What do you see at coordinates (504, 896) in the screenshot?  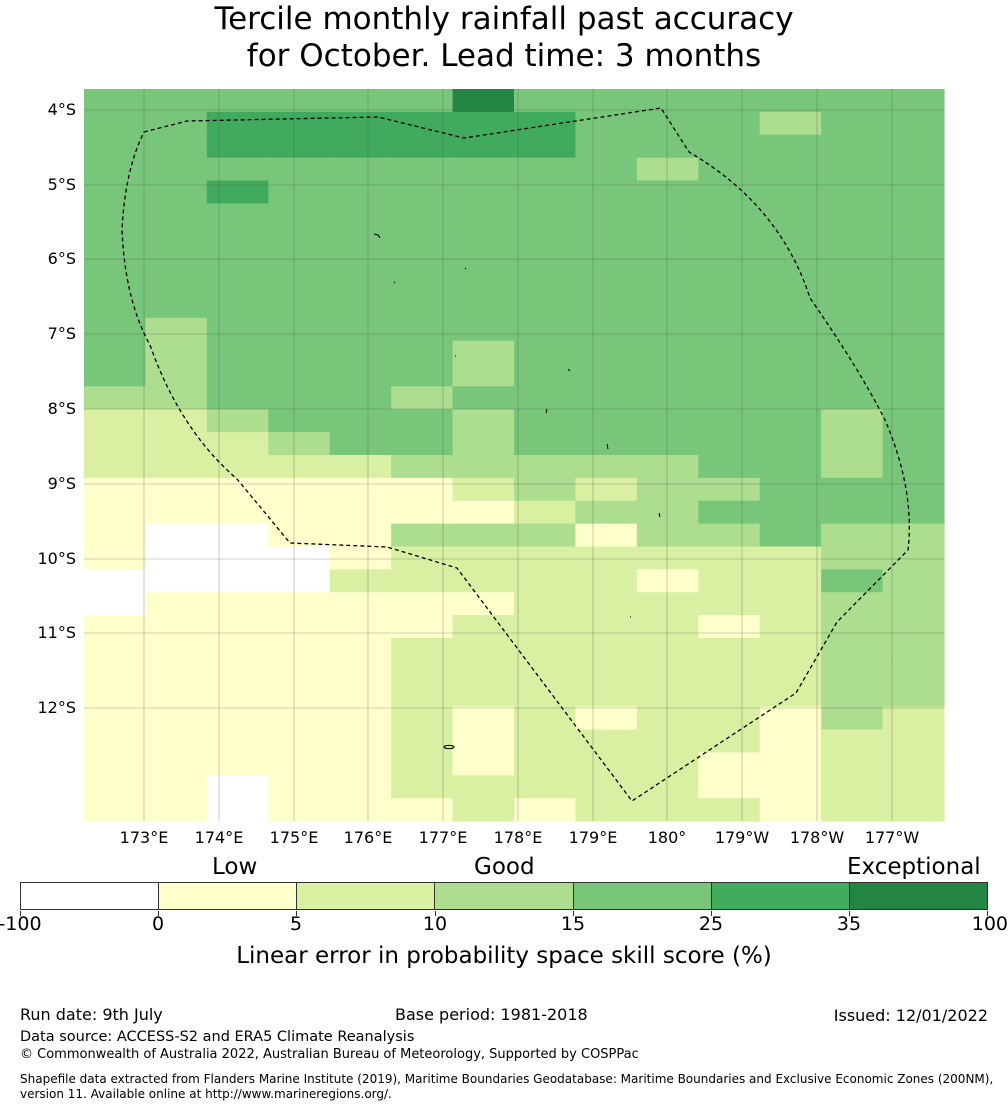 I see `colorbar` at bounding box center [504, 896].